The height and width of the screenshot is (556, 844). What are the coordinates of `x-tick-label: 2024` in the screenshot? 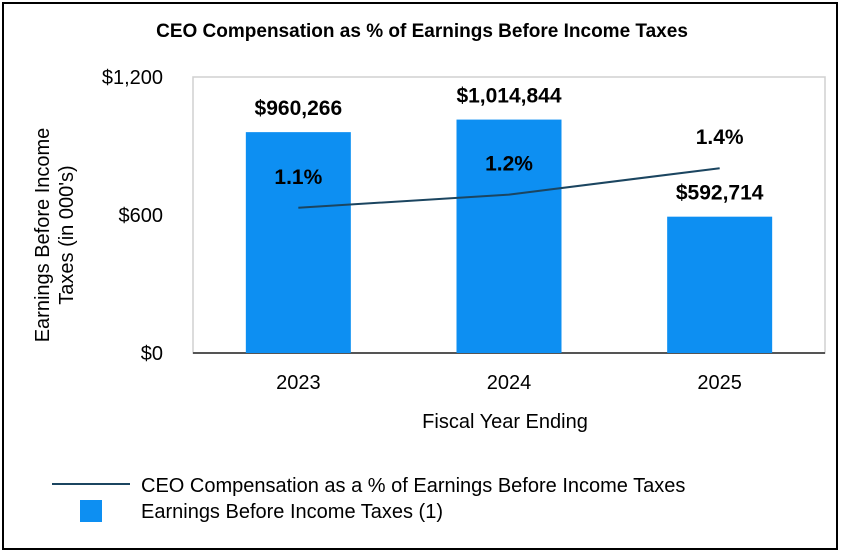 It's located at (509, 383).